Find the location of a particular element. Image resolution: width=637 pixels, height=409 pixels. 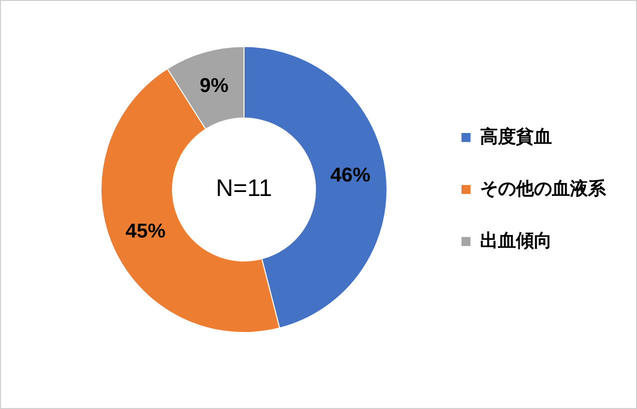

legend-label: 出血傾向 is located at coordinates (516, 240).